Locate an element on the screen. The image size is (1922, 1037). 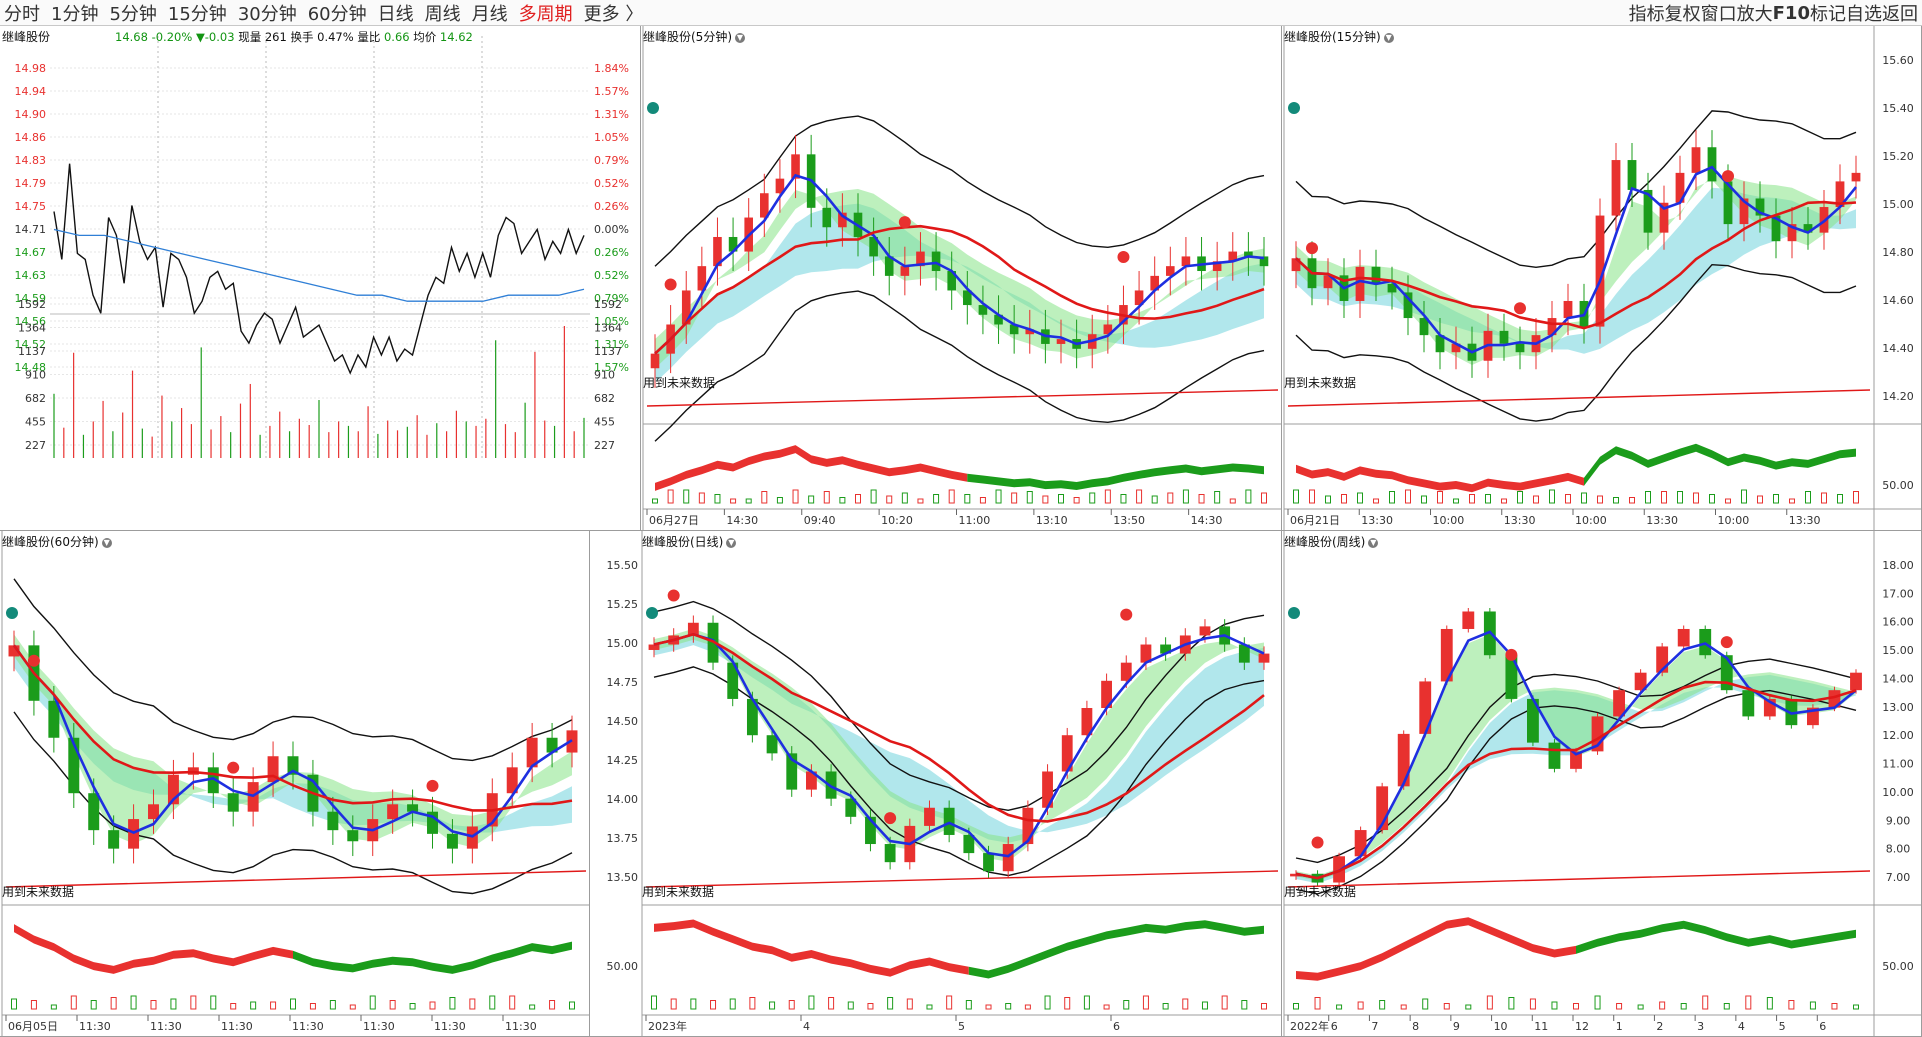
time-tick-label: 2 is located at coordinates (1659, 1026).